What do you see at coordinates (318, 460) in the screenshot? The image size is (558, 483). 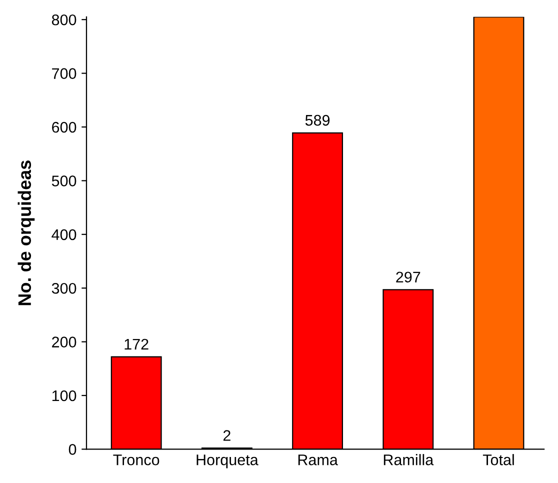 I see `x-tick-label: Rama` at bounding box center [318, 460].